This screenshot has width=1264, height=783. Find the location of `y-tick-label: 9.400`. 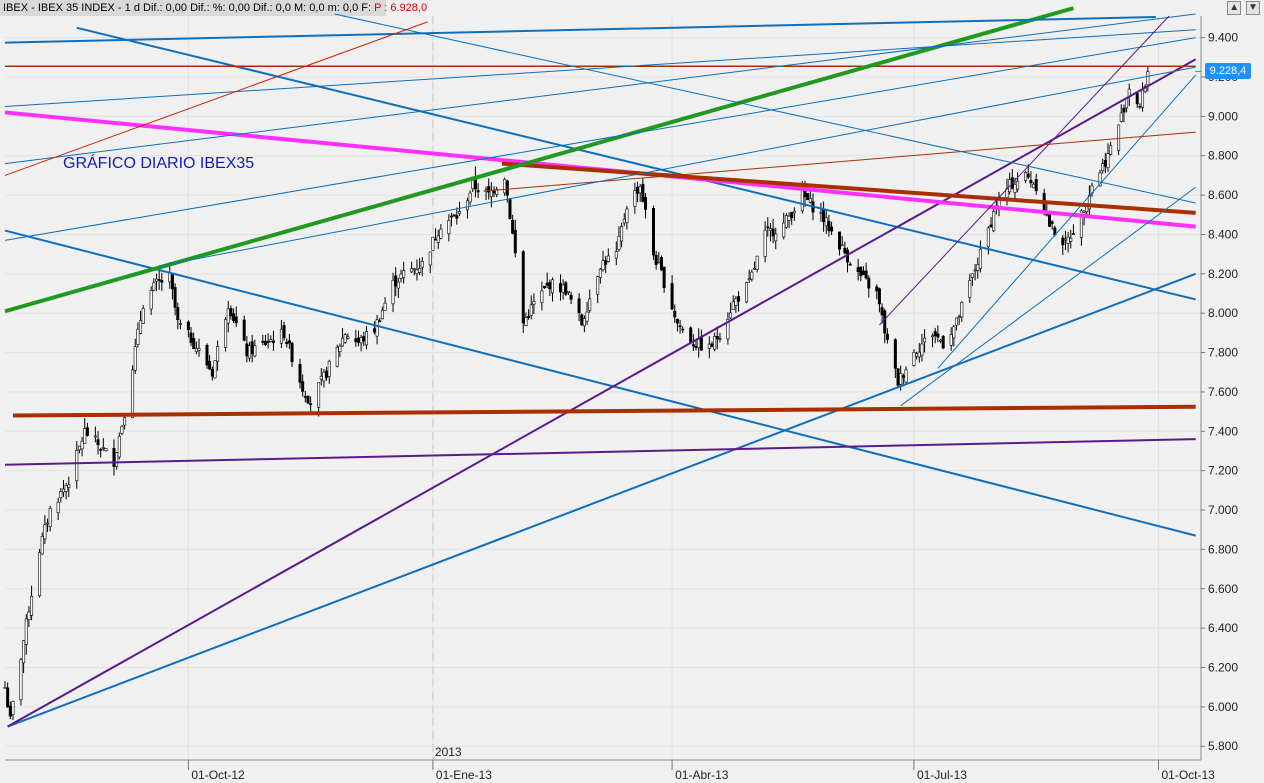

y-tick-label: 9.400 is located at coordinates (1223, 38).